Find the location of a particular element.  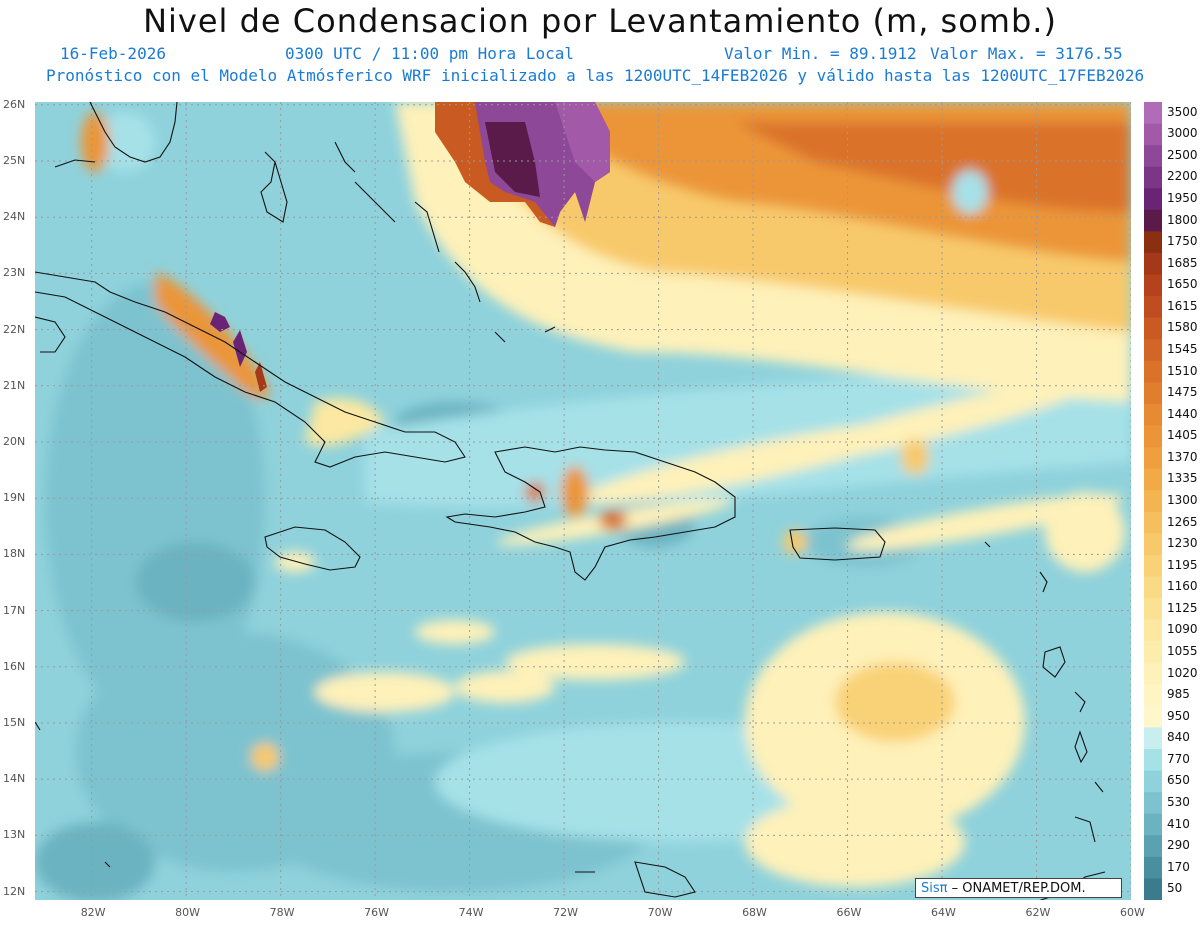

lon-label: 72W is located at coordinates (565, 912).